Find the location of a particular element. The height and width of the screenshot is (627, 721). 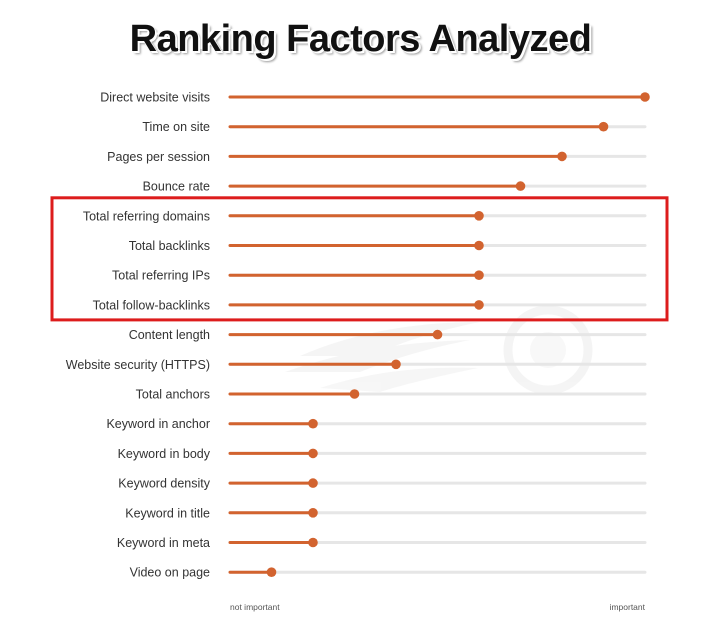

row-pages-per-session: Pages per session is located at coordinates (377, 157).